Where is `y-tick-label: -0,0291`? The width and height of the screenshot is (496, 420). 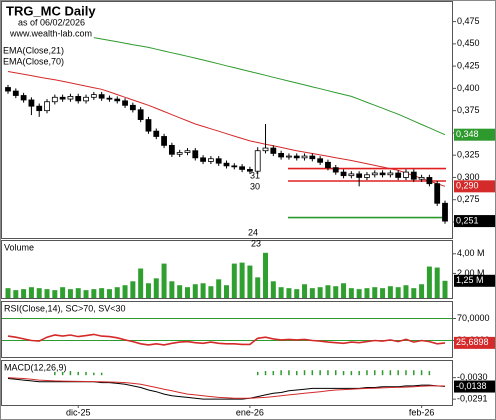 y-tick-label: -0,0291 is located at coordinates (472, 399).